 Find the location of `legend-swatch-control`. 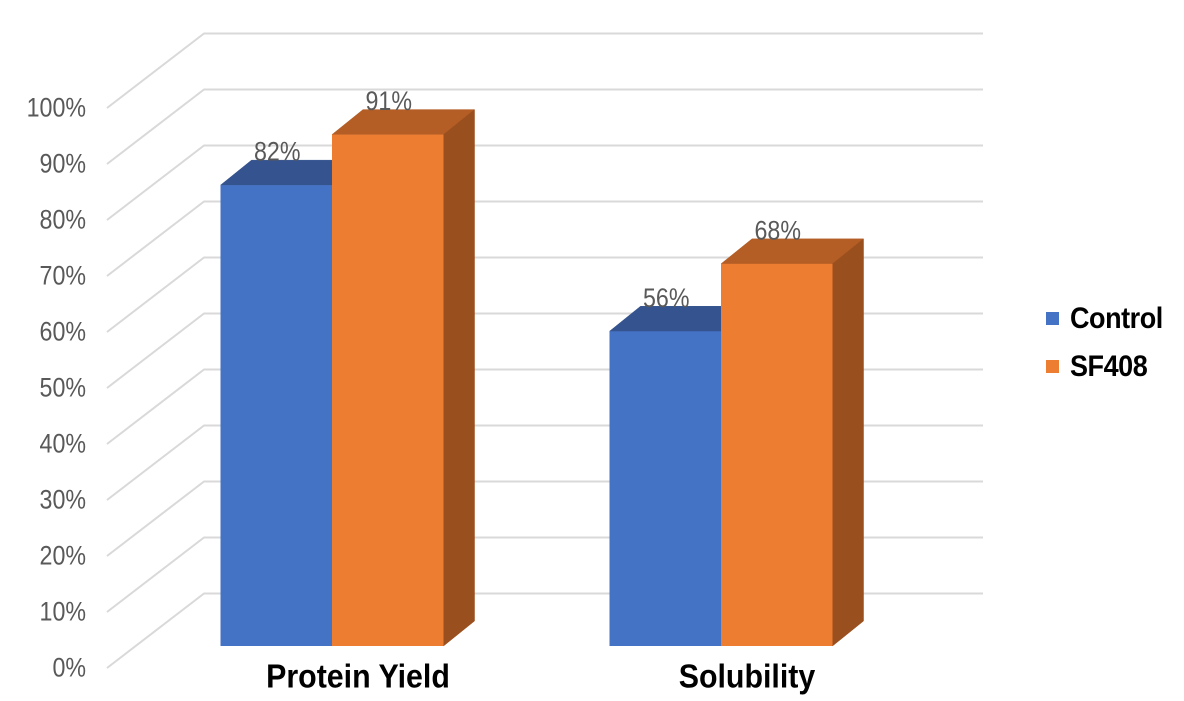

legend-swatch-control is located at coordinates (1052, 318).